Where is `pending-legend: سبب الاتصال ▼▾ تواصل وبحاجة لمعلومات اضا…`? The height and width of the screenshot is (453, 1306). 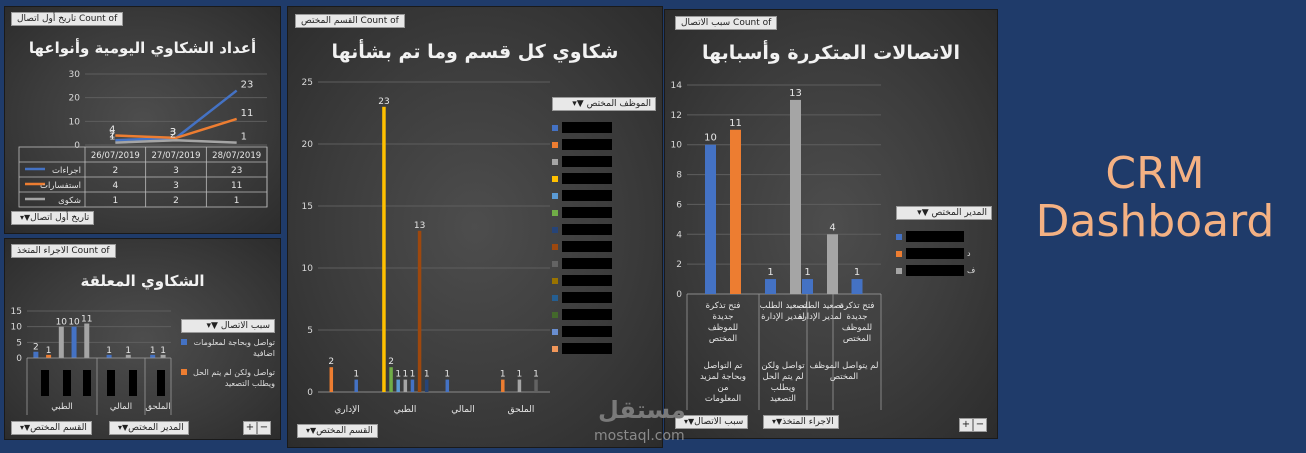 pending-legend: سبب الاتصال ▼▾ تواصل وبحاجة لمعلومات اضا… is located at coordinates (228, 354).